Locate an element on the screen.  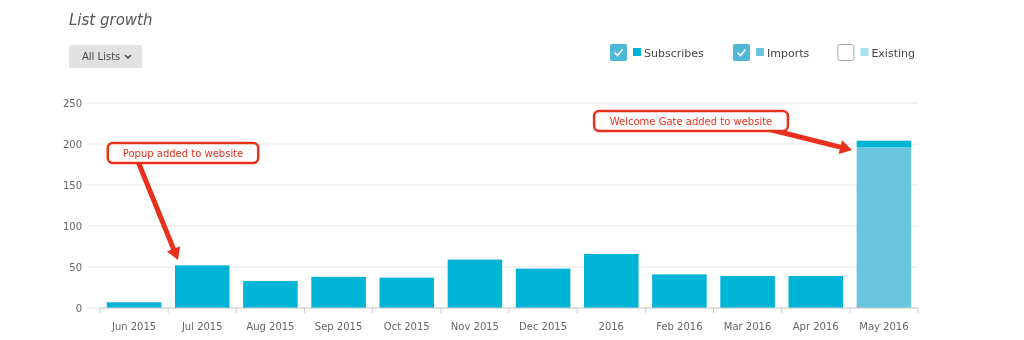
x-tick-label: 2016 is located at coordinates (611, 326).